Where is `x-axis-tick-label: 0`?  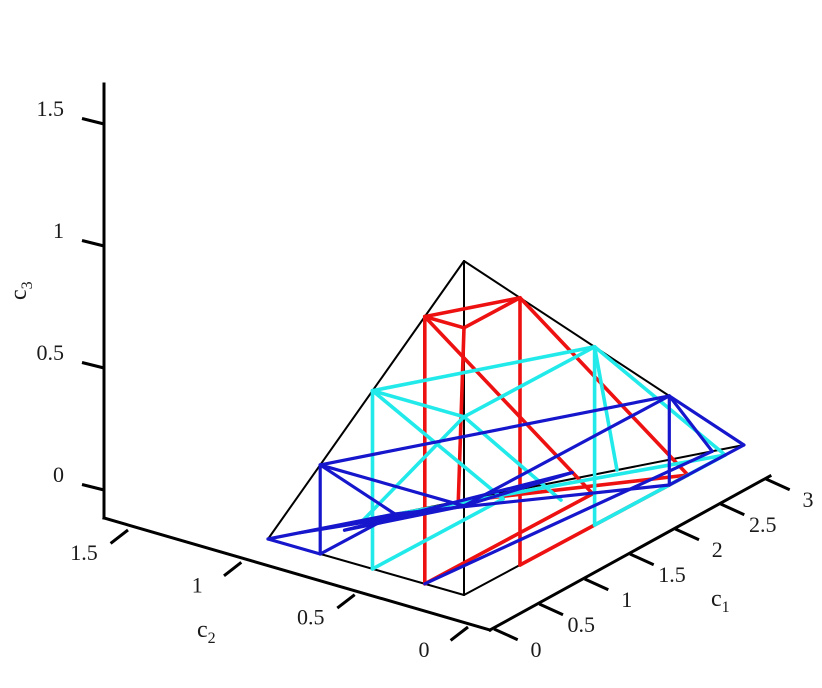 x-axis-tick-label: 0 is located at coordinates (536, 649).